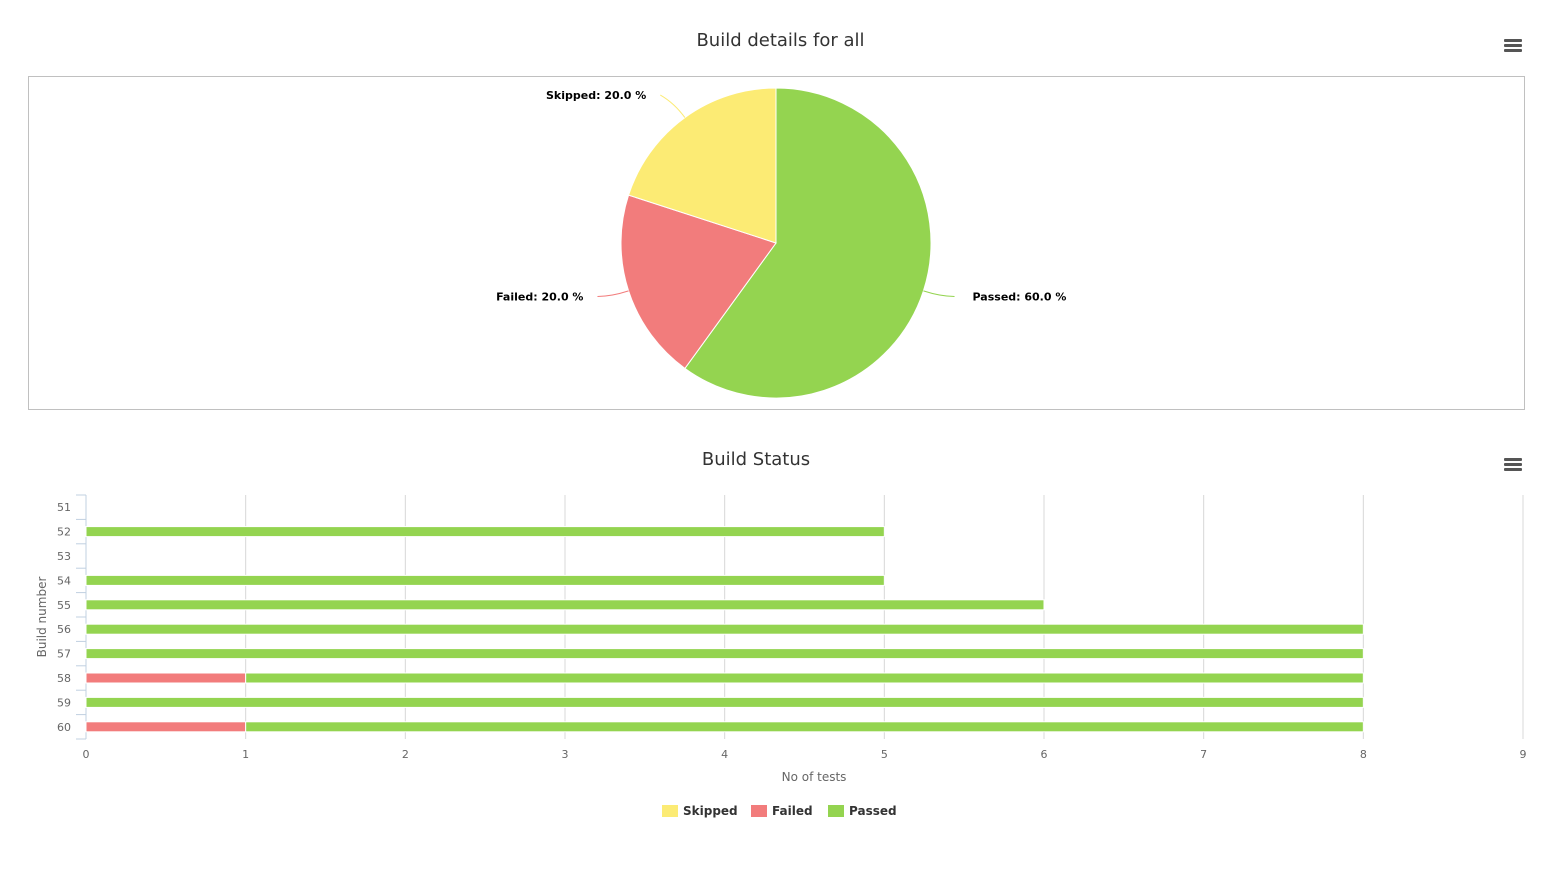  I want to click on pie-chart-title: Build details for all, so click(780, 40).